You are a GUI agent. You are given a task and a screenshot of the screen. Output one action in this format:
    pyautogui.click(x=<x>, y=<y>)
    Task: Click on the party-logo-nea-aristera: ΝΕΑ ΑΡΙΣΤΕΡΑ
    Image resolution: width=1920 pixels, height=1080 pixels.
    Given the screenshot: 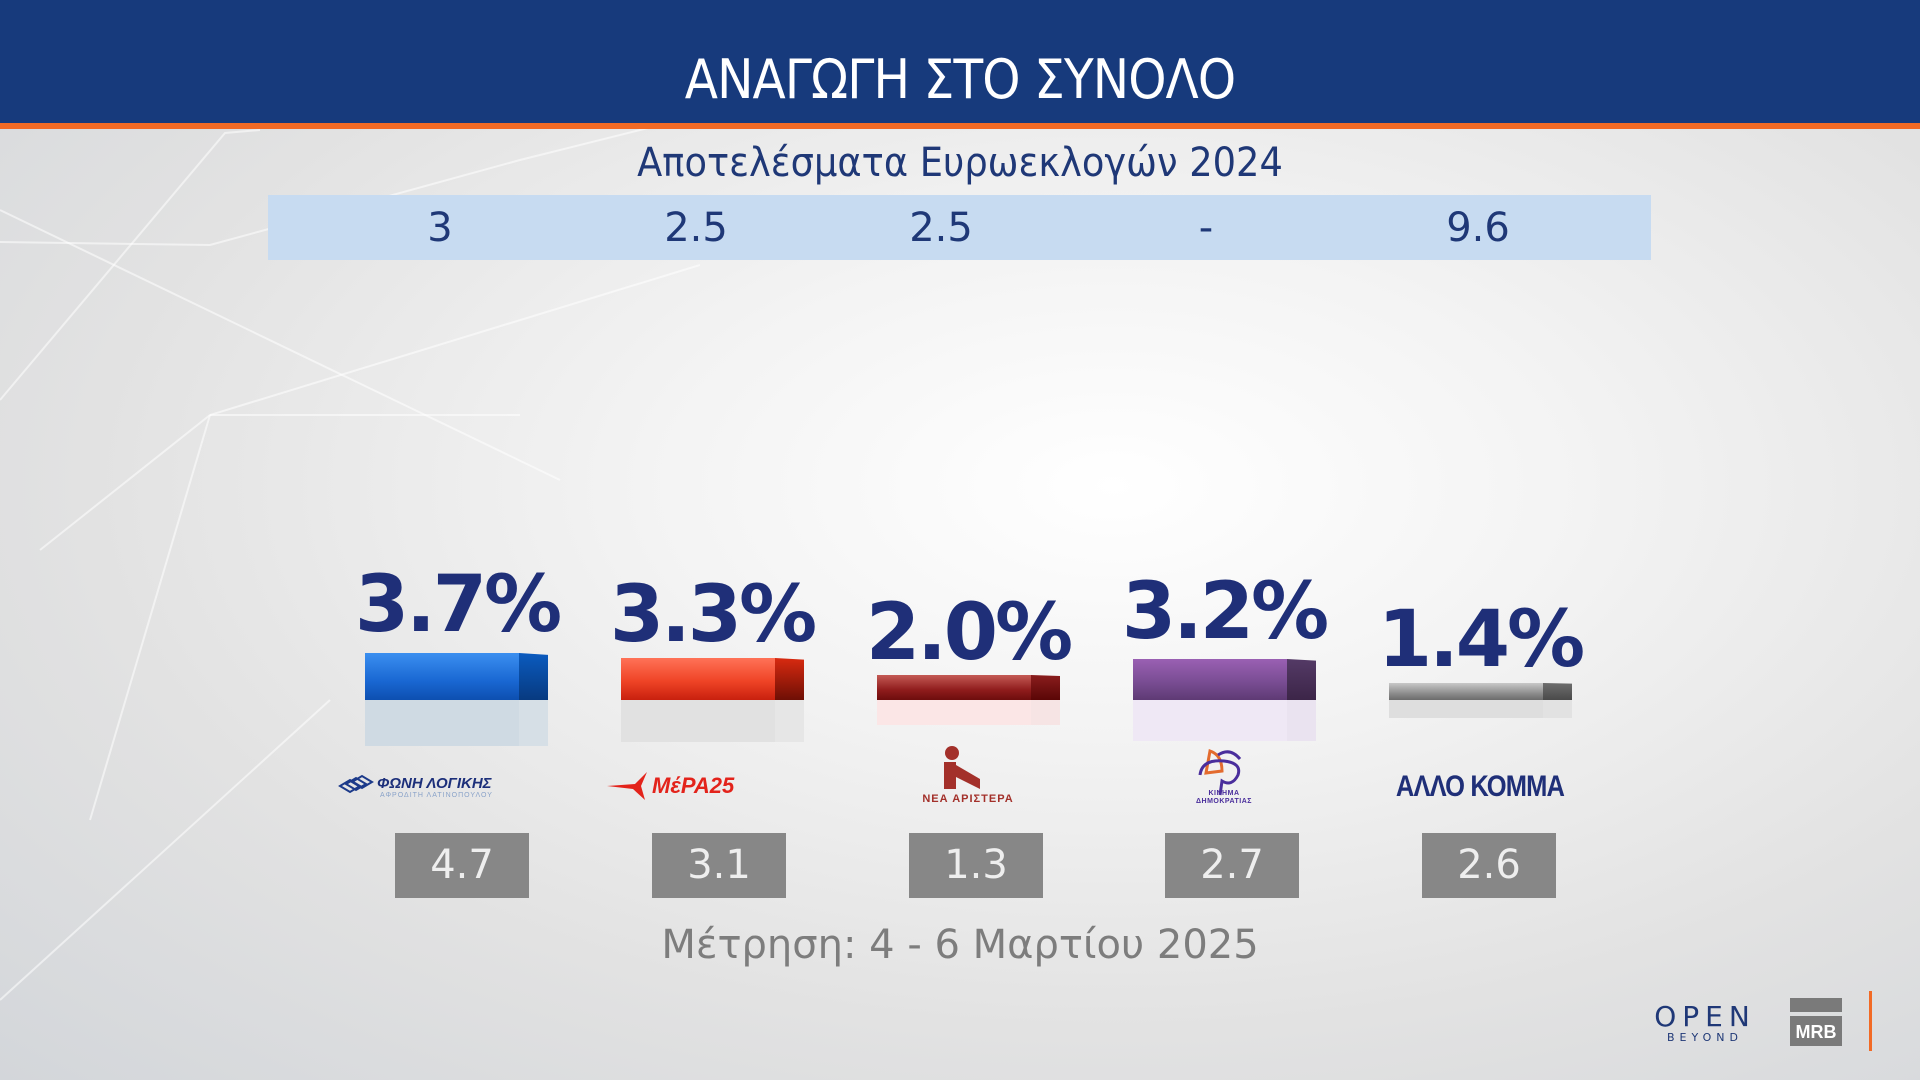 What is the action you would take?
    pyautogui.click(x=968, y=775)
    